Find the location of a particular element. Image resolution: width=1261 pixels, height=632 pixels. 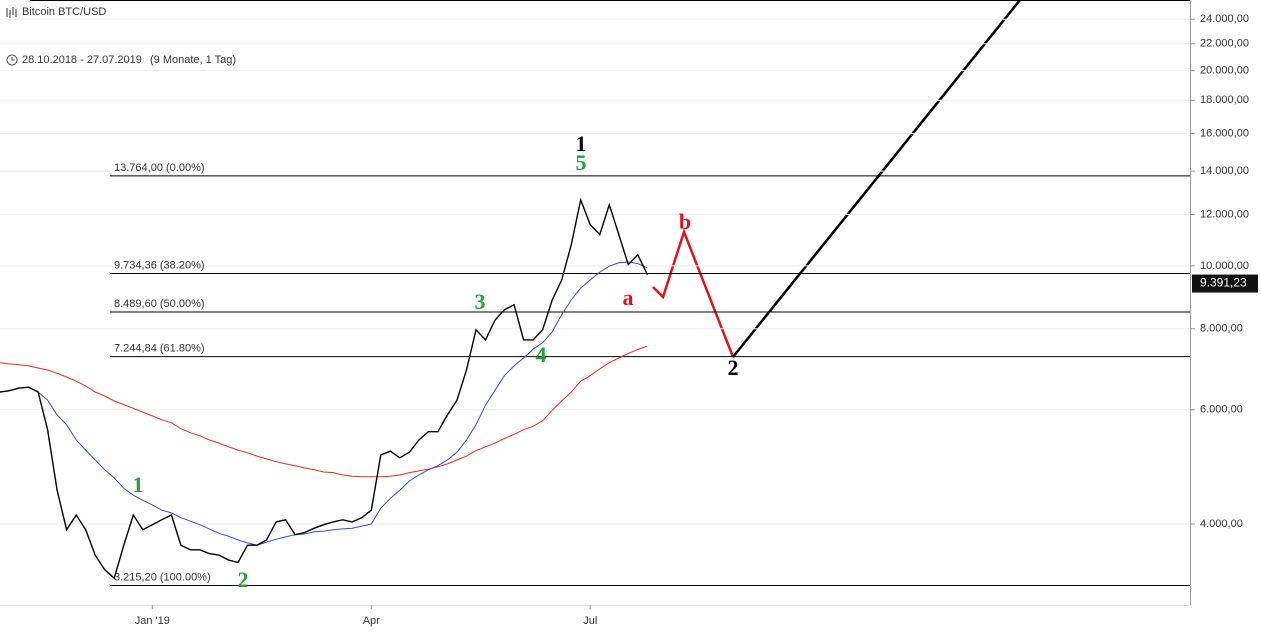

fib-label: 13.764,00 (0.00%) is located at coordinates (159, 168).